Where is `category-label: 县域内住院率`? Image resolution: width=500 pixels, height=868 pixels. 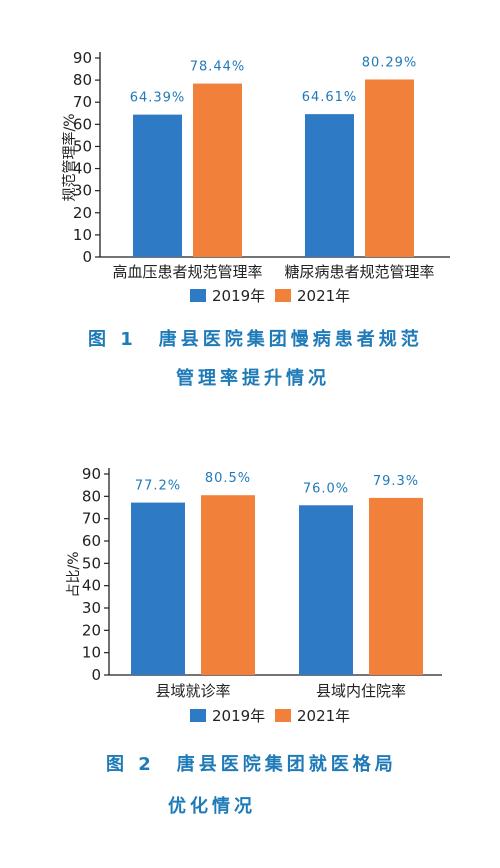 category-label: 县域内住院率 is located at coordinates (361, 691).